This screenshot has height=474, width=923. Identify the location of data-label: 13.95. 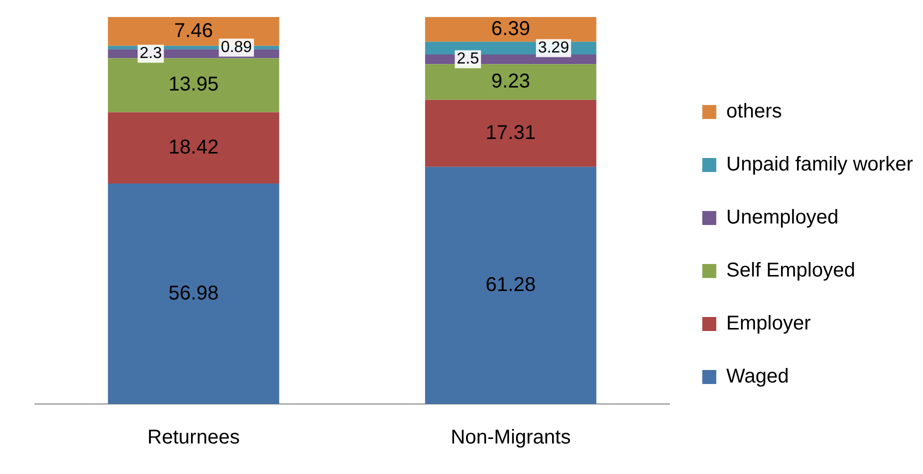
(193, 85).